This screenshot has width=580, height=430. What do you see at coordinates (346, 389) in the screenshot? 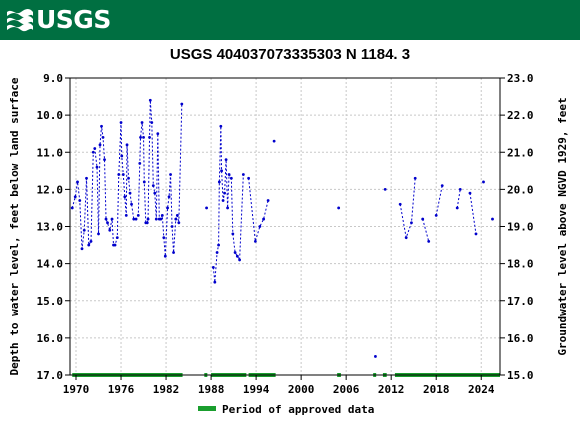
I see `x-tick-label: 2006` at bounding box center [346, 389].